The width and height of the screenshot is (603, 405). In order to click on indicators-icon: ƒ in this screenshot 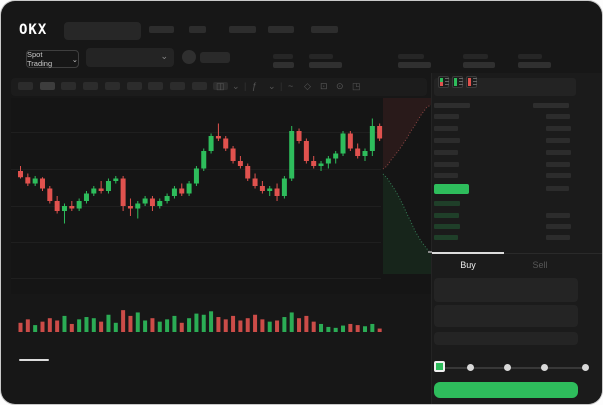, I will do `click(255, 86)`.